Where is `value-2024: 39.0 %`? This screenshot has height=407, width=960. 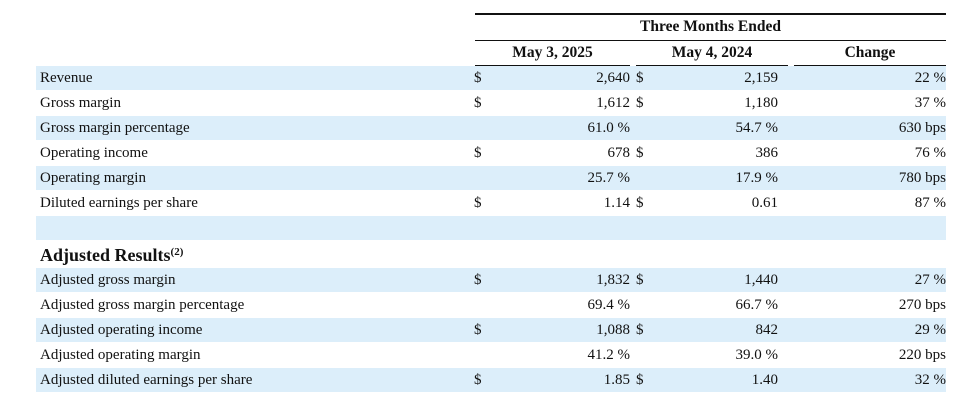
value-2024: 39.0 % is located at coordinates (757, 355).